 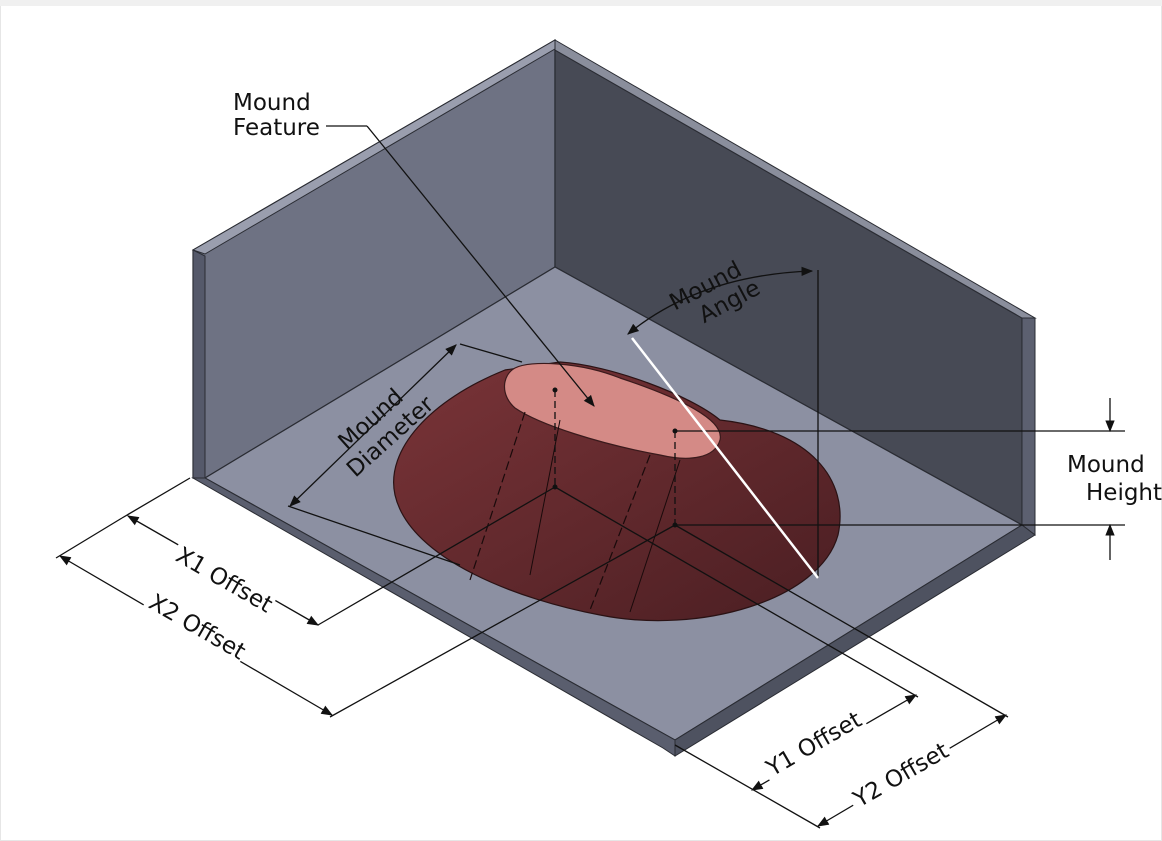 What do you see at coordinates (1124, 493) in the screenshot?
I see `mound-height-label-line2: Height` at bounding box center [1124, 493].